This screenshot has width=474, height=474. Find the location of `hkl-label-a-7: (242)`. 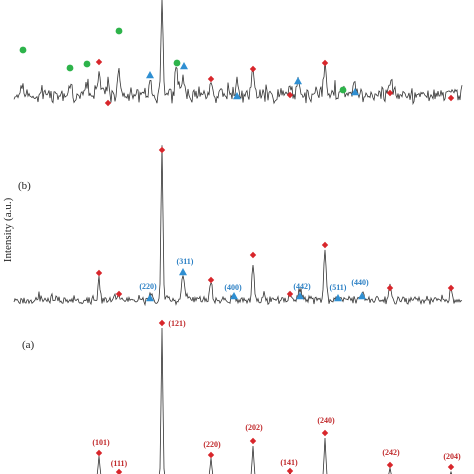

hkl-label-a-7: (242) is located at coordinates (391, 452).